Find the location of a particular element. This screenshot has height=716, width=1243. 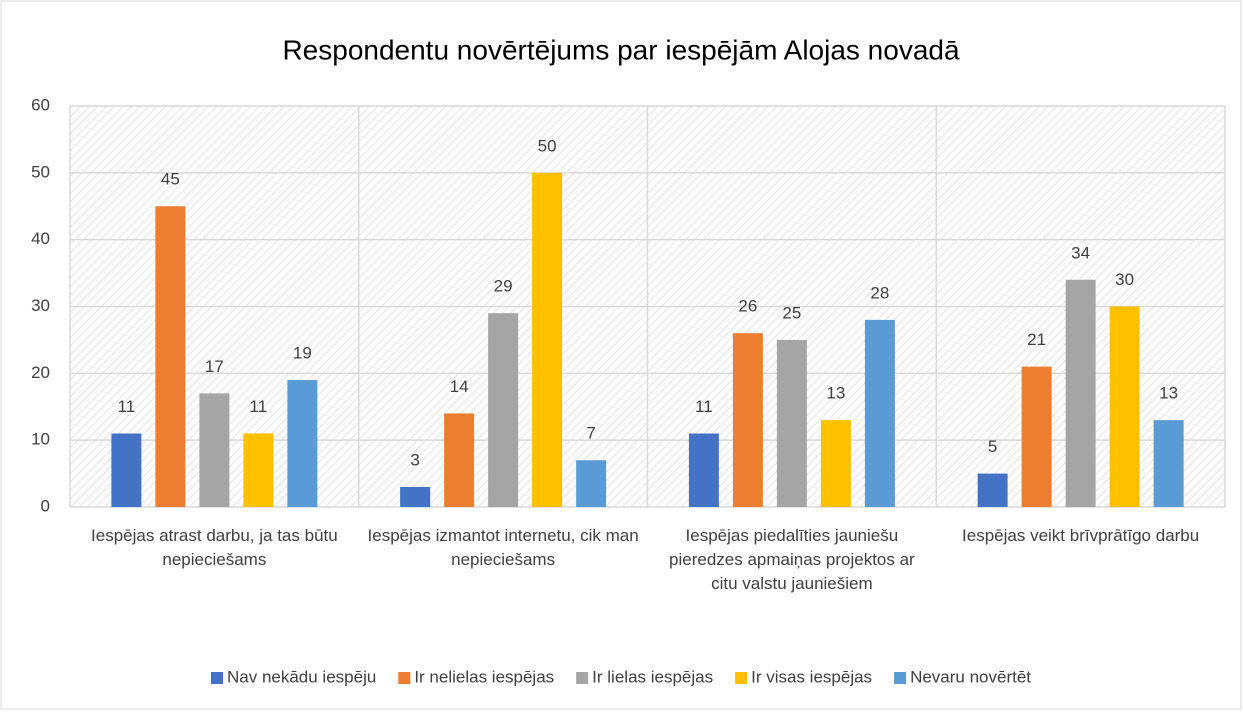

x-tick-line: Iespējas izmantot internetu, cik man is located at coordinates (503, 535).